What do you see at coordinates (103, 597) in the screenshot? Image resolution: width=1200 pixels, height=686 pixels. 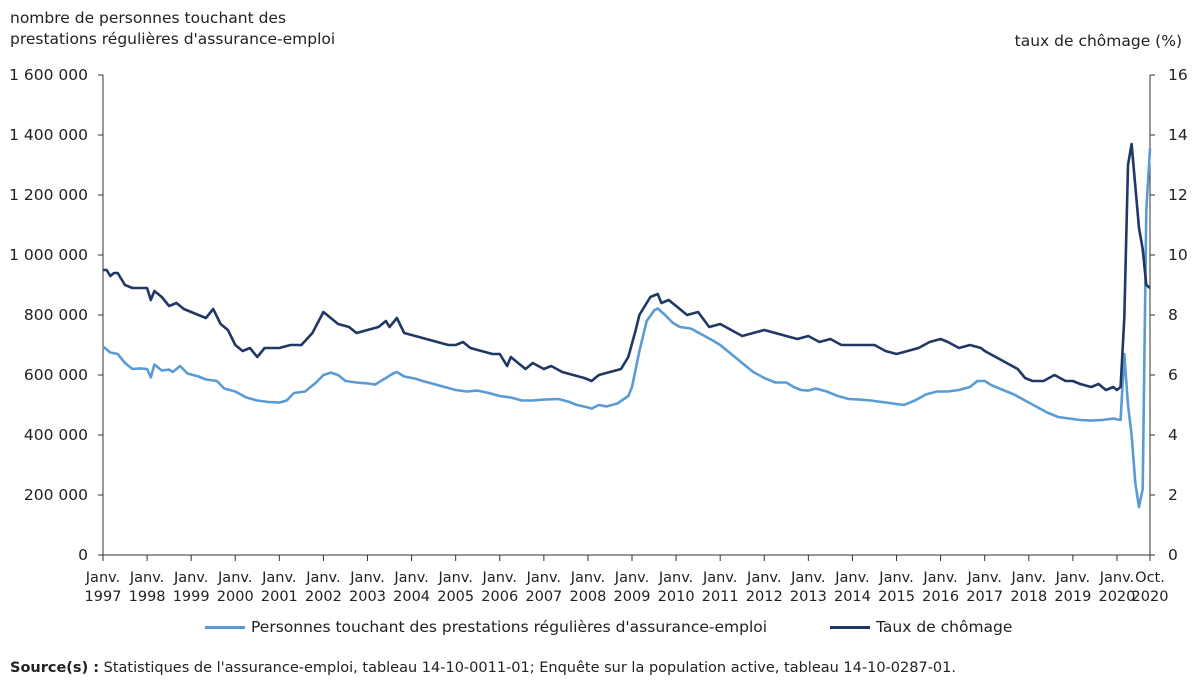 I see `x-tick-label-year: 1997` at bounding box center [103, 597].